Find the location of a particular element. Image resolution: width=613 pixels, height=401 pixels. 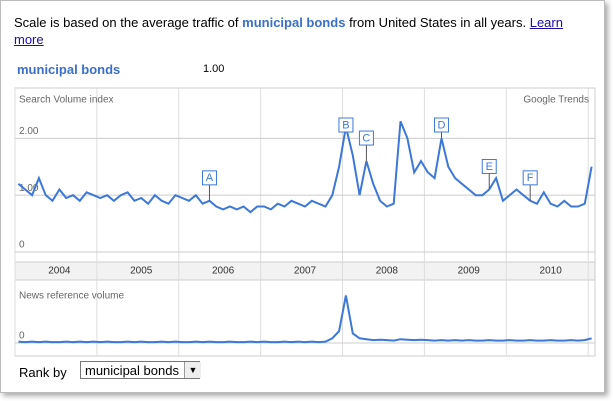

x-tick-label: 2005 is located at coordinates (141, 271).